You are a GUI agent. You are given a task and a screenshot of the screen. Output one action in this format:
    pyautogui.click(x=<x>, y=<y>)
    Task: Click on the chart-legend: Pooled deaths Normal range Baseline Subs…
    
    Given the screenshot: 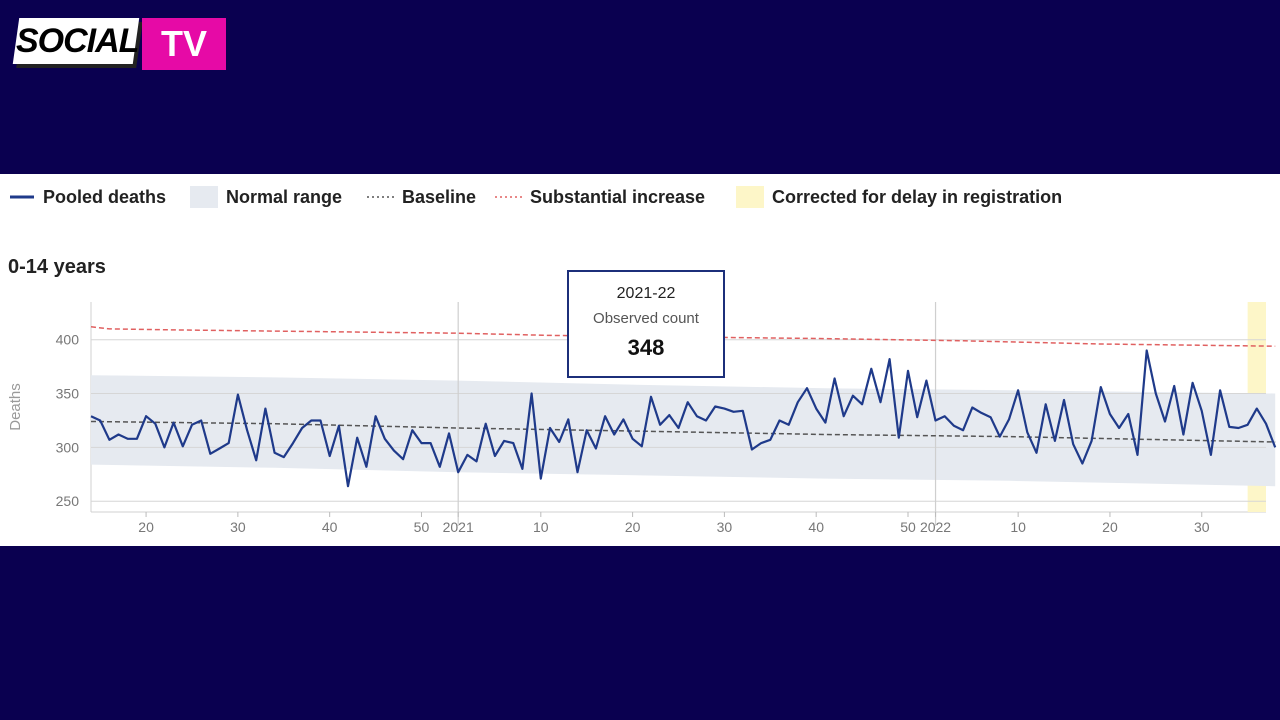 What is the action you would take?
    pyautogui.click(x=640, y=197)
    